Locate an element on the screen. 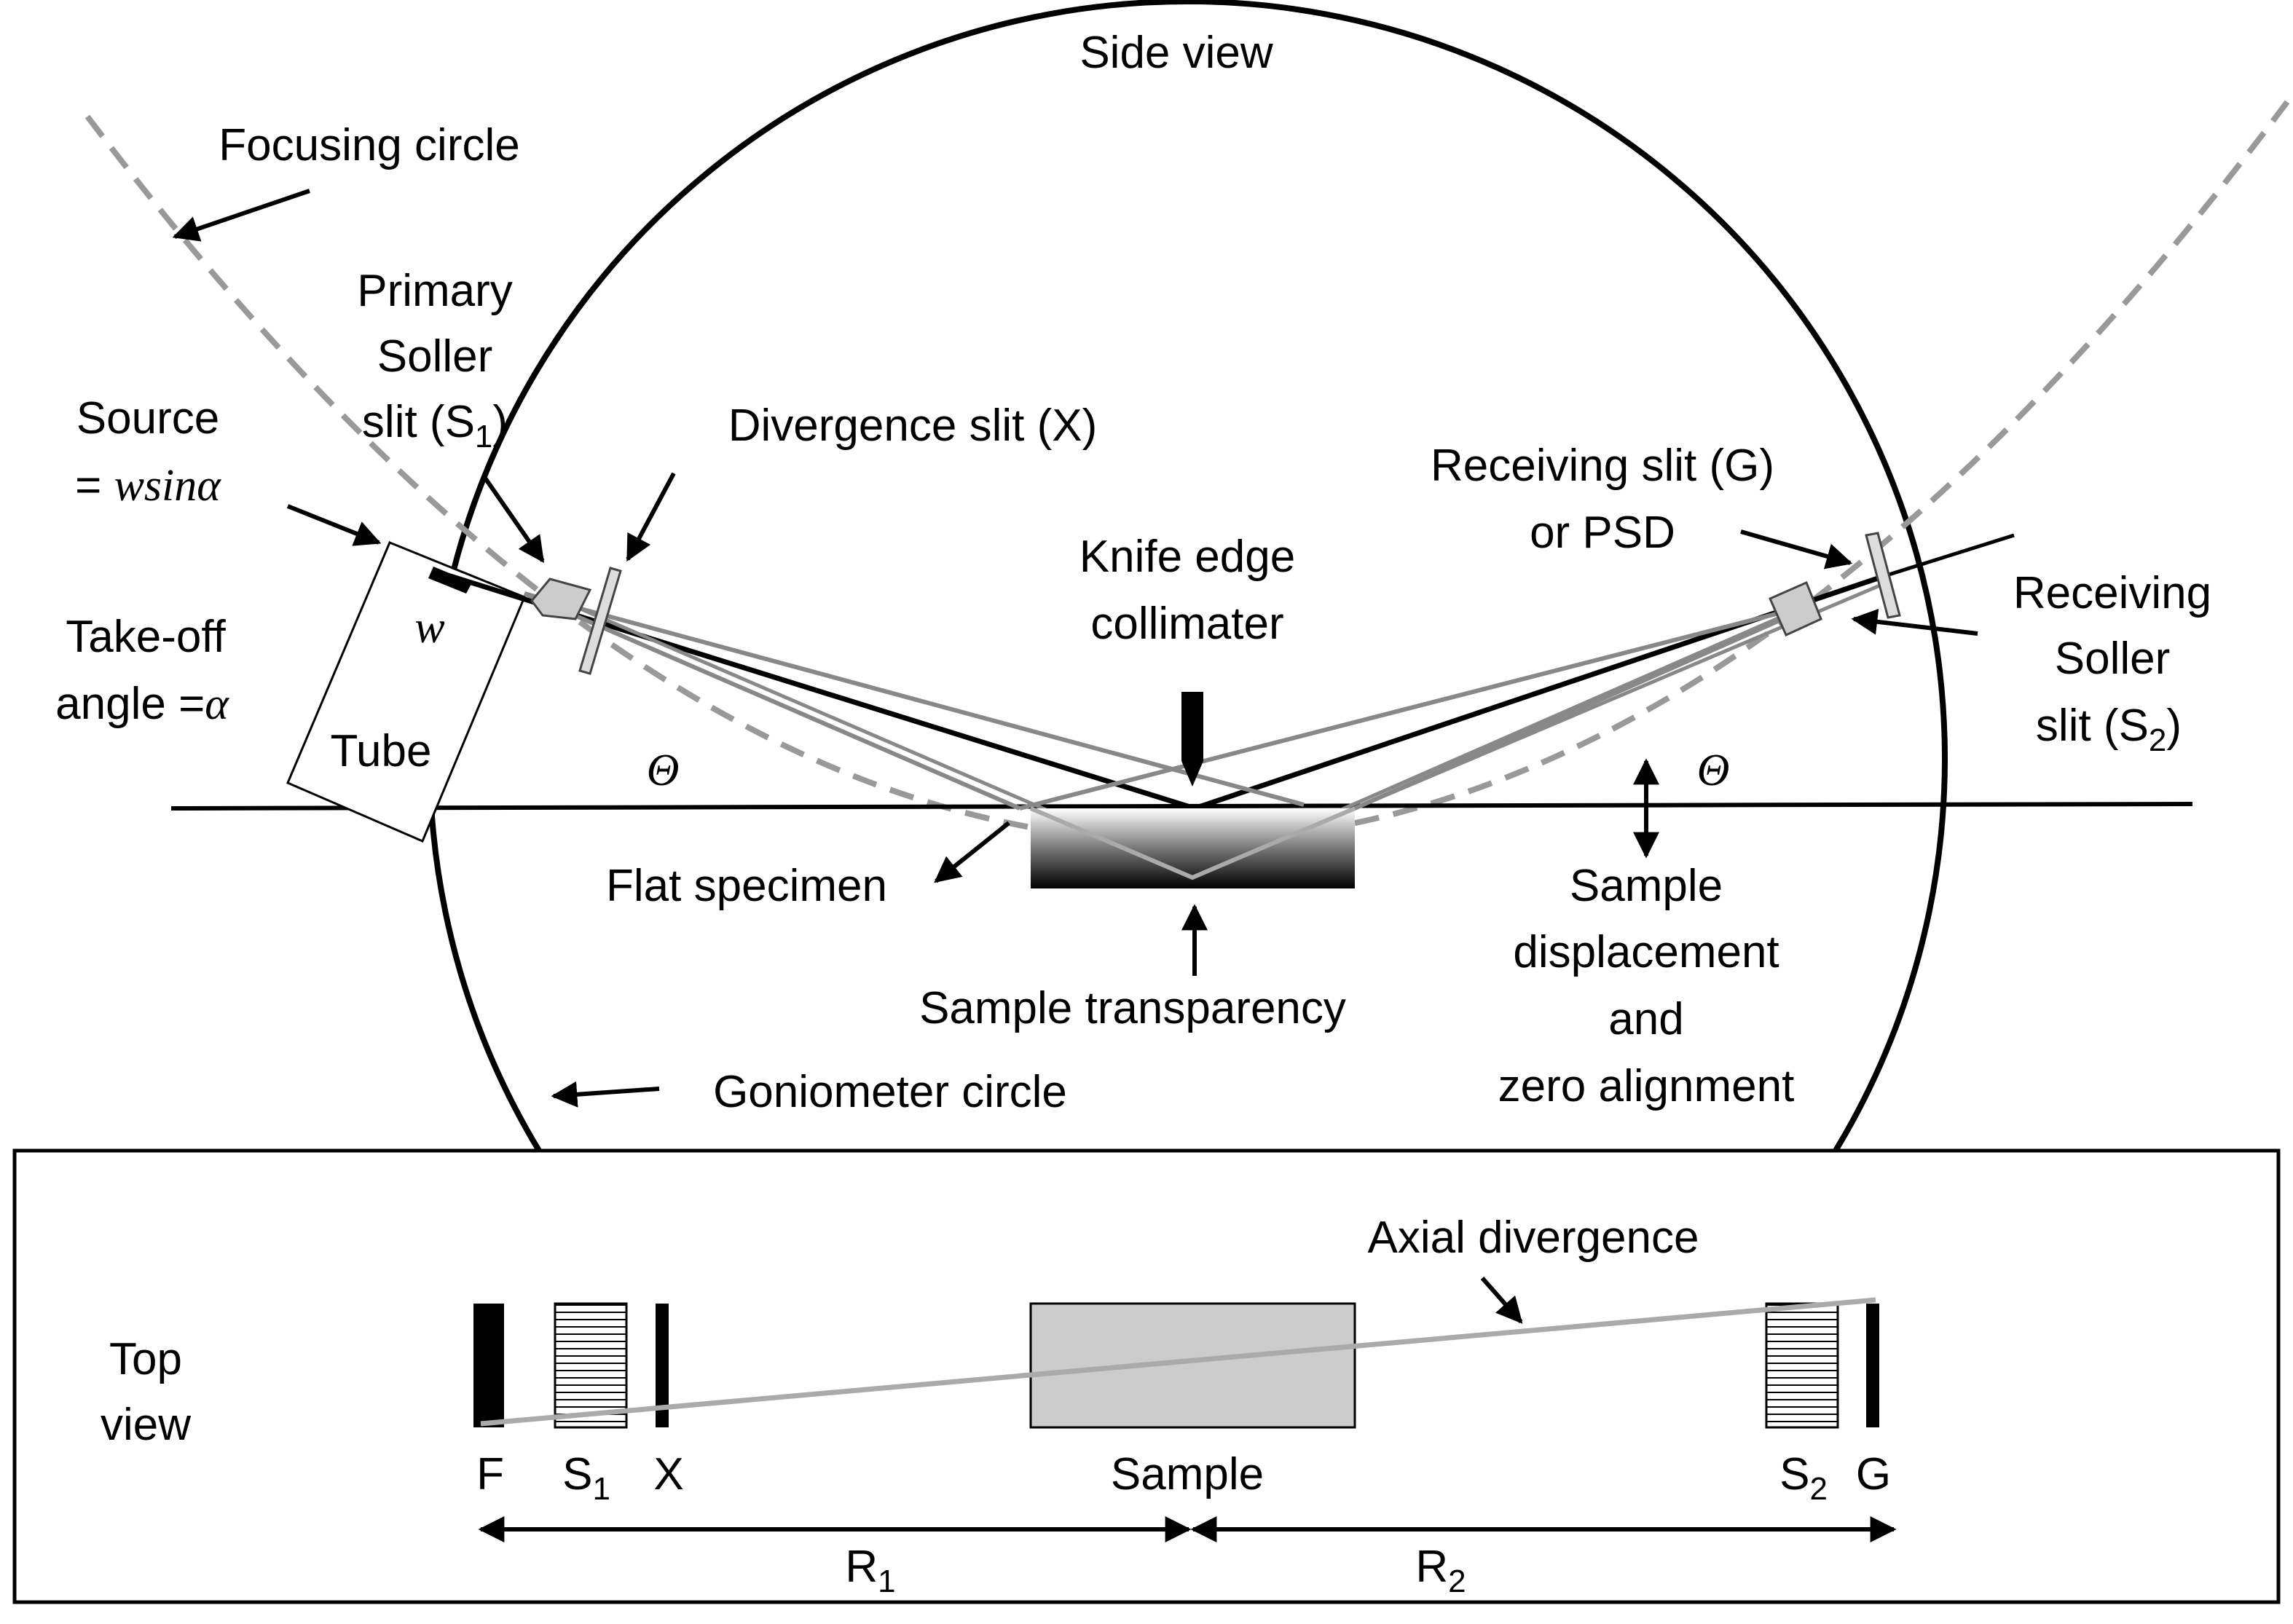 The image size is (2293, 1624). w-label: w is located at coordinates (429, 628).